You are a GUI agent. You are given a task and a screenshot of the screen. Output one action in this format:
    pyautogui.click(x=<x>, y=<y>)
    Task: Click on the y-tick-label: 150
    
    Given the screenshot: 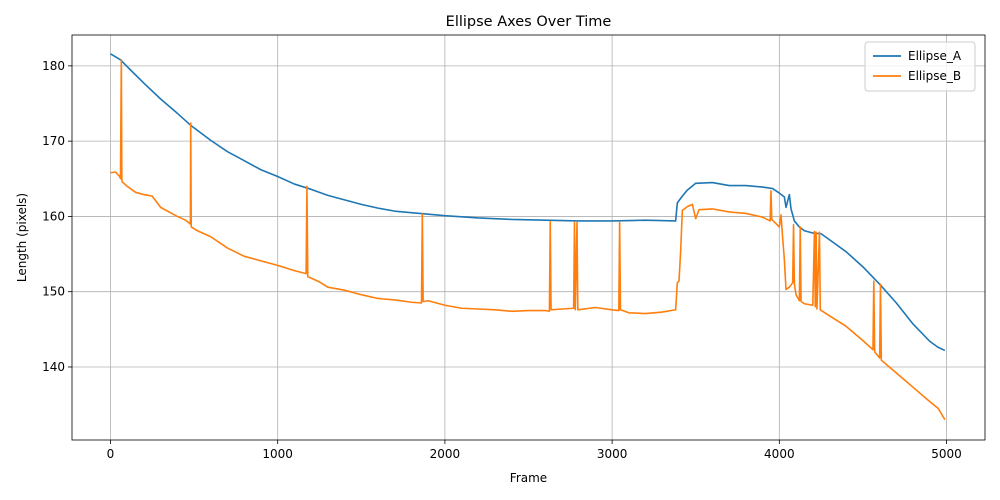 What is the action you would take?
    pyautogui.click(x=53, y=292)
    